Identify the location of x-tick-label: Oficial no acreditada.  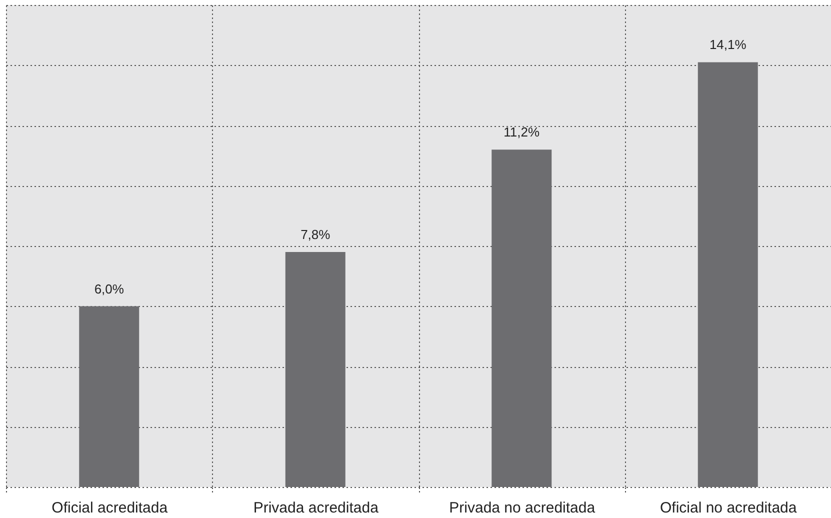
(729, 508).